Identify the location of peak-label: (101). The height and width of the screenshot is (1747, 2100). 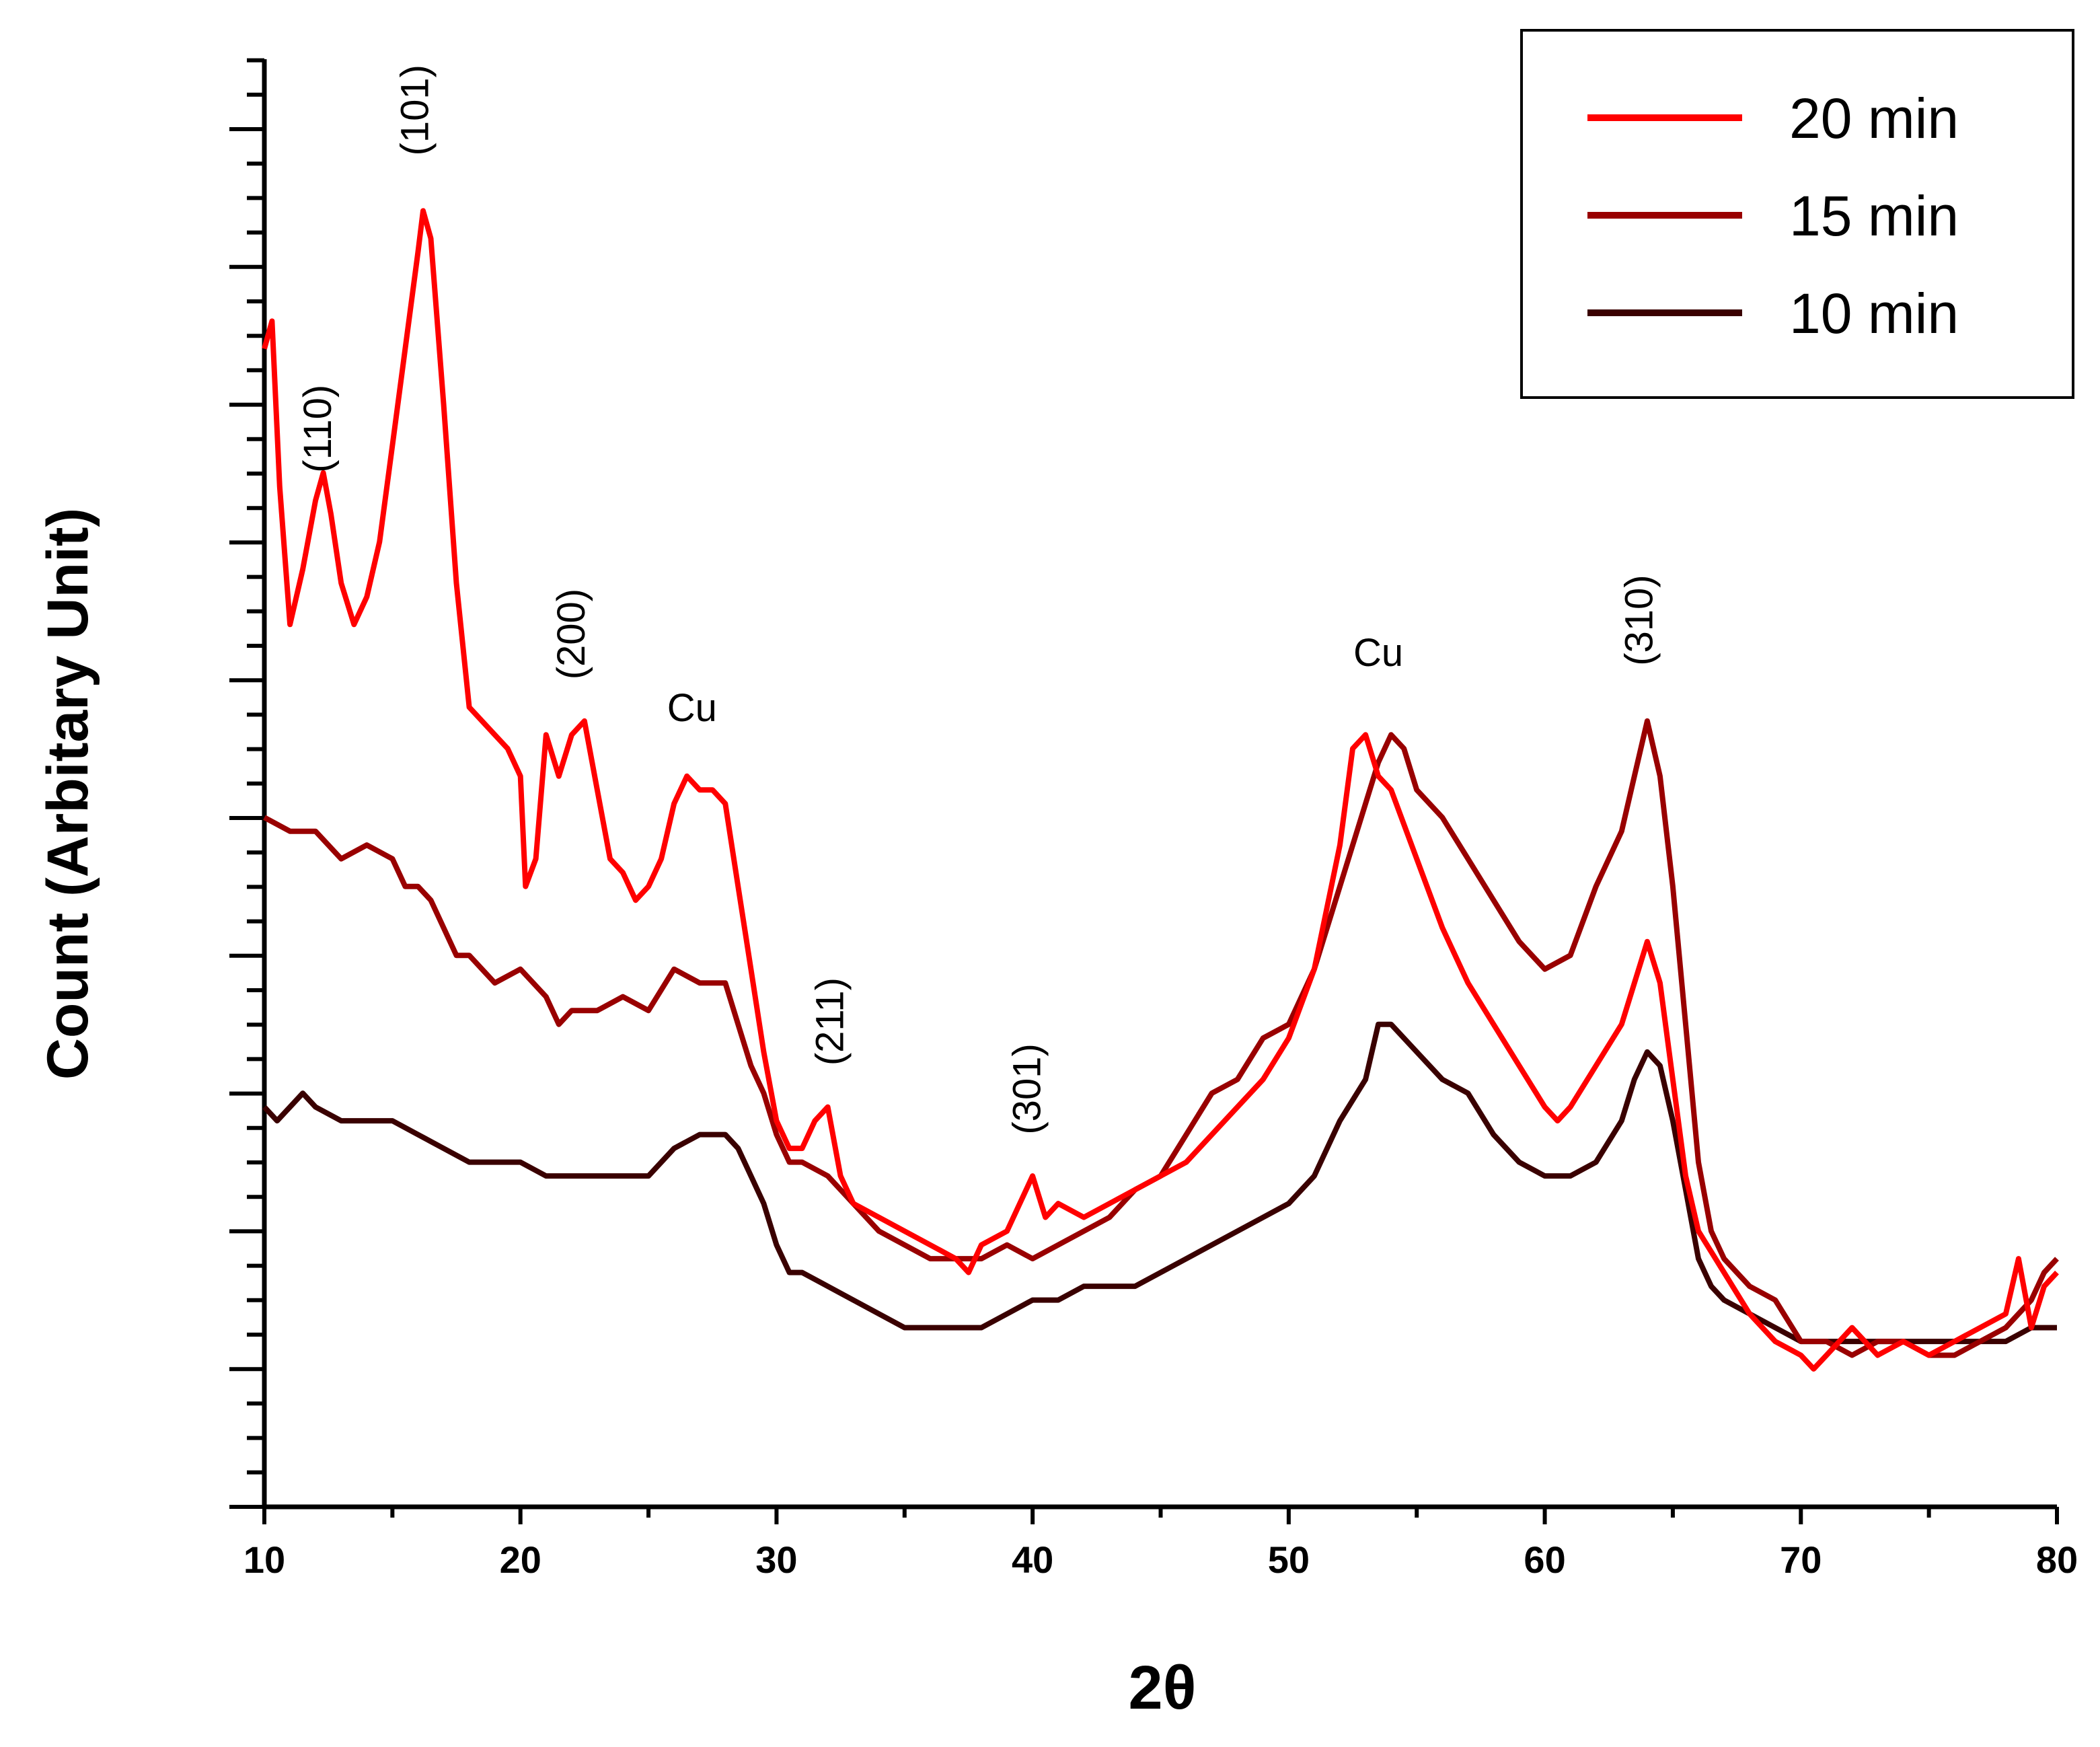
(415, 110).